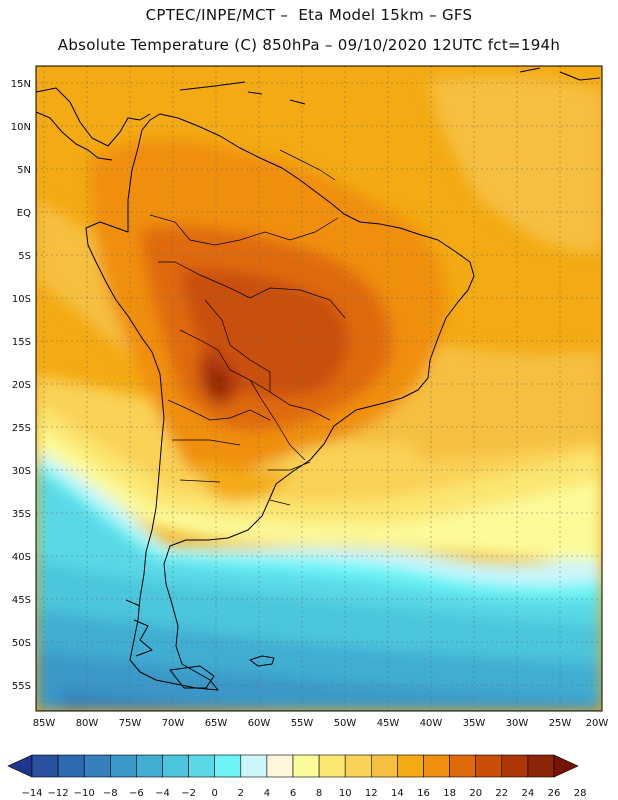 The image size is (618, 800). I want to click on lon-label: 40W, so click(431, 723).